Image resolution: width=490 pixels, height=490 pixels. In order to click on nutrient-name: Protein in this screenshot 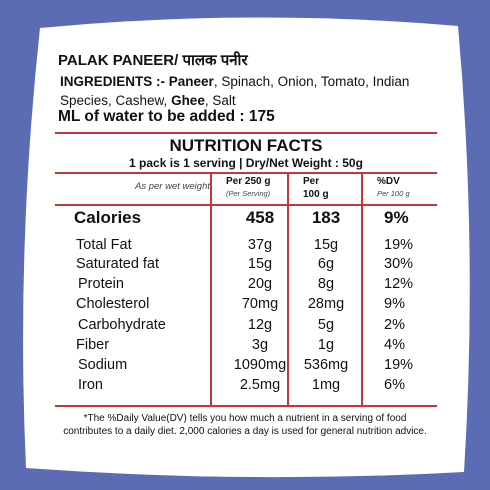, I will do `click(101, 284)`.